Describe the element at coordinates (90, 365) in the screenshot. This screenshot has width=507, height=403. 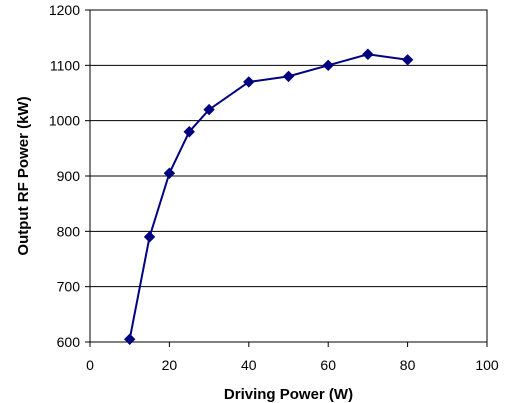
I see `x-tick-label: 0` at that location.